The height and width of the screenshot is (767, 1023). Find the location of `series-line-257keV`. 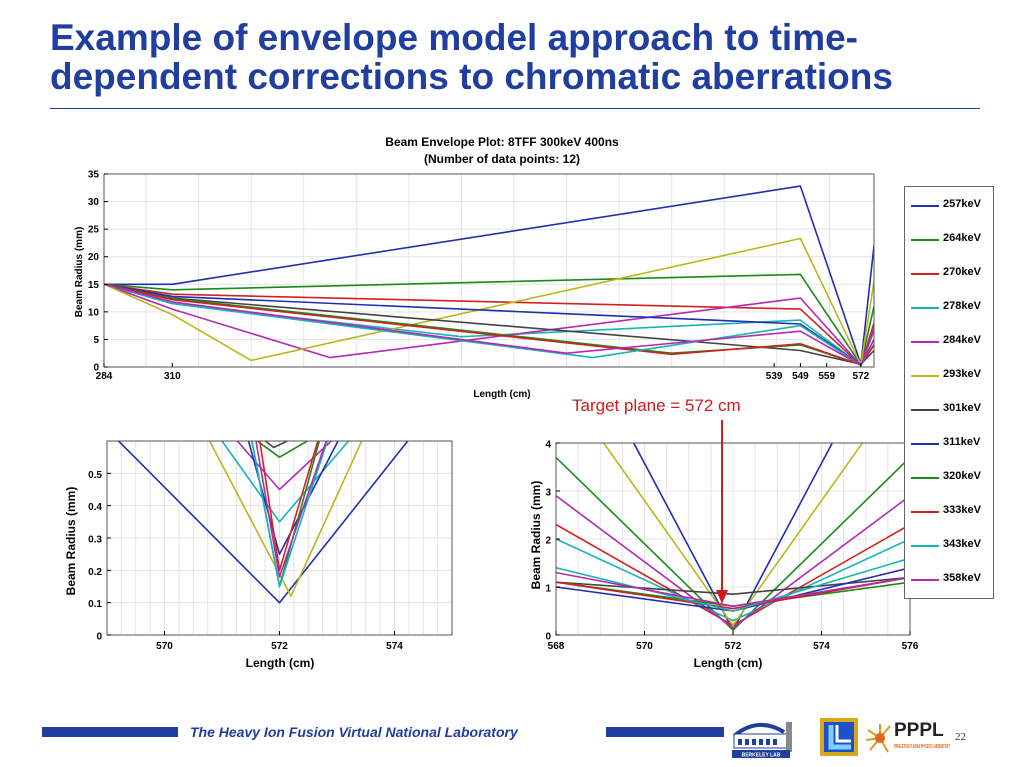

series-line-257keV is located at coordinates (263, 522).